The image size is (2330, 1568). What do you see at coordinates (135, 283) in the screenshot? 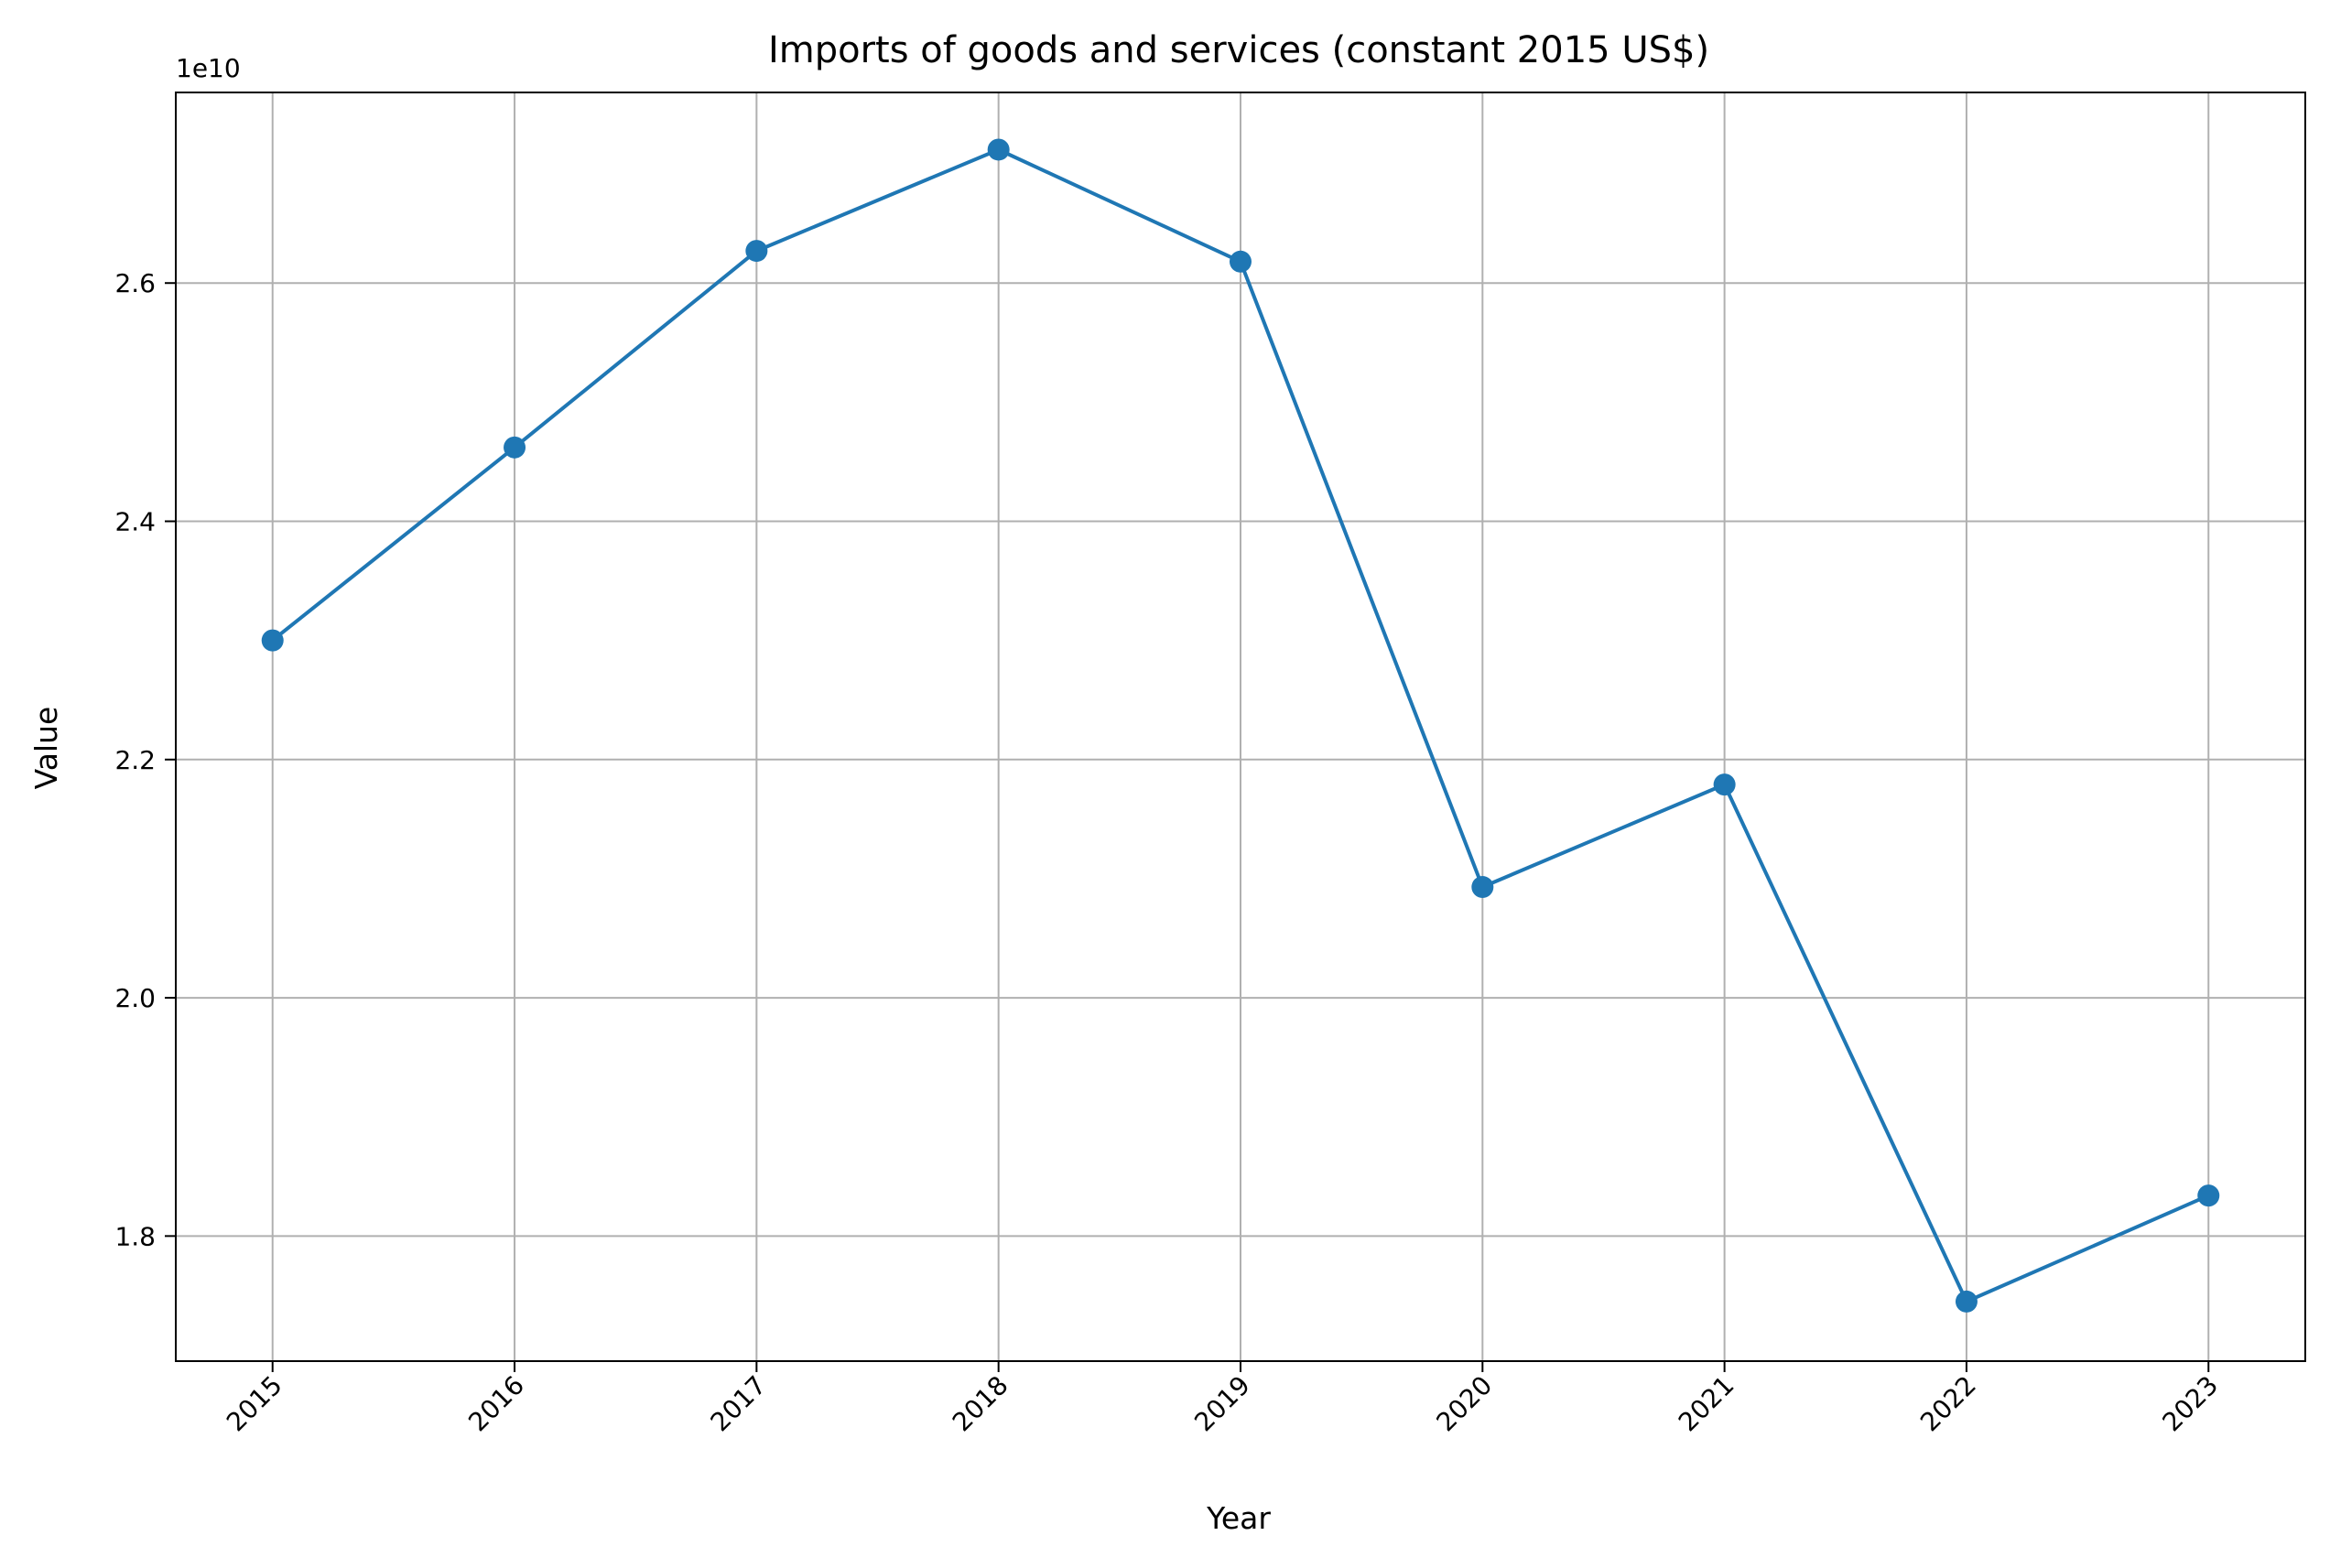
I see `y-tick-label: 2.6` at bounding box center [135, 283].